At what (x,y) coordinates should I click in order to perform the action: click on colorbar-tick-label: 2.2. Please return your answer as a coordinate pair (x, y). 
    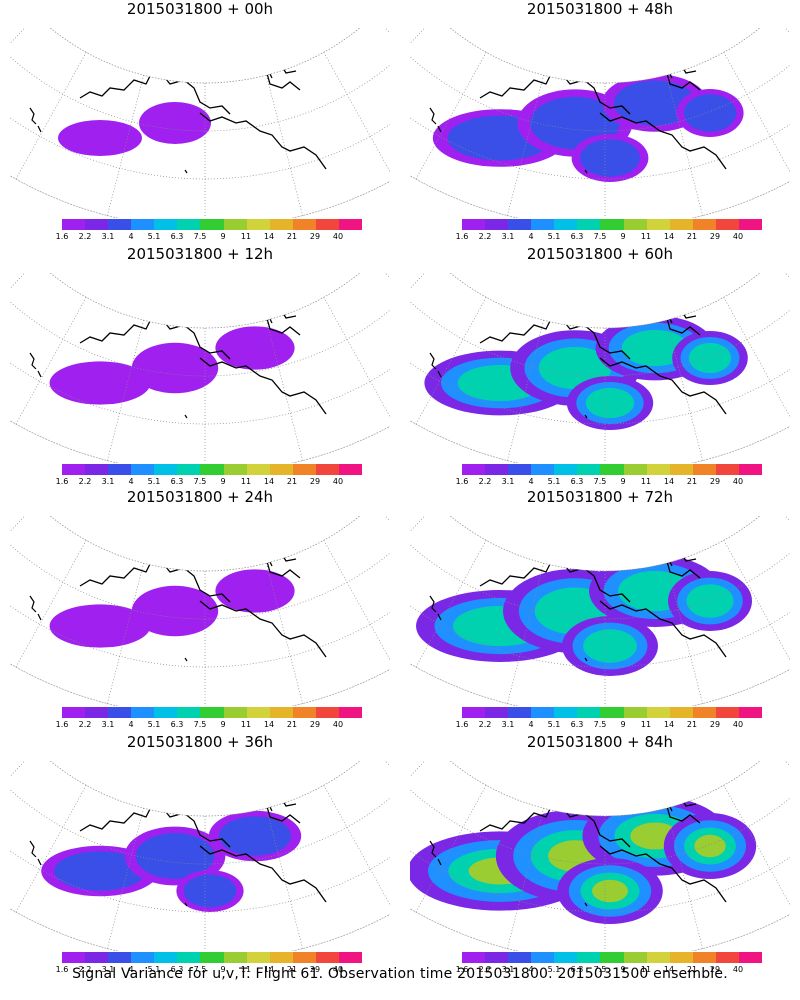
    Looking at the image, I should click on (485, 236).